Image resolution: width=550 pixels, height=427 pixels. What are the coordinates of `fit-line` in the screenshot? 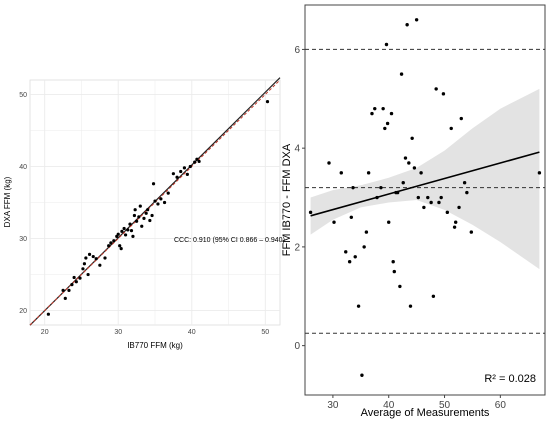 It's located at (425, 184).